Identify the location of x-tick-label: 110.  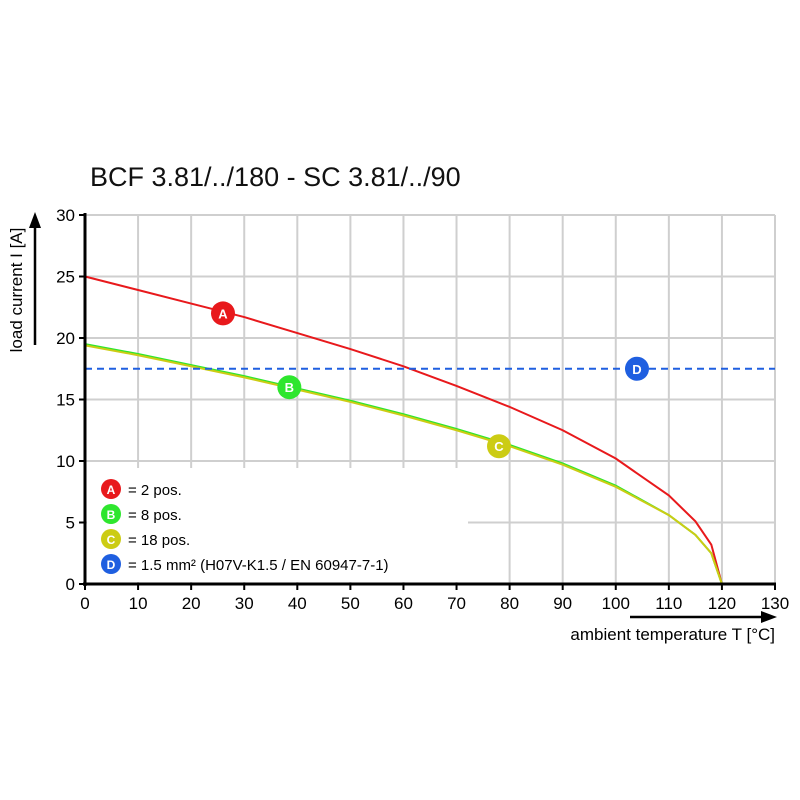
(668, 603).